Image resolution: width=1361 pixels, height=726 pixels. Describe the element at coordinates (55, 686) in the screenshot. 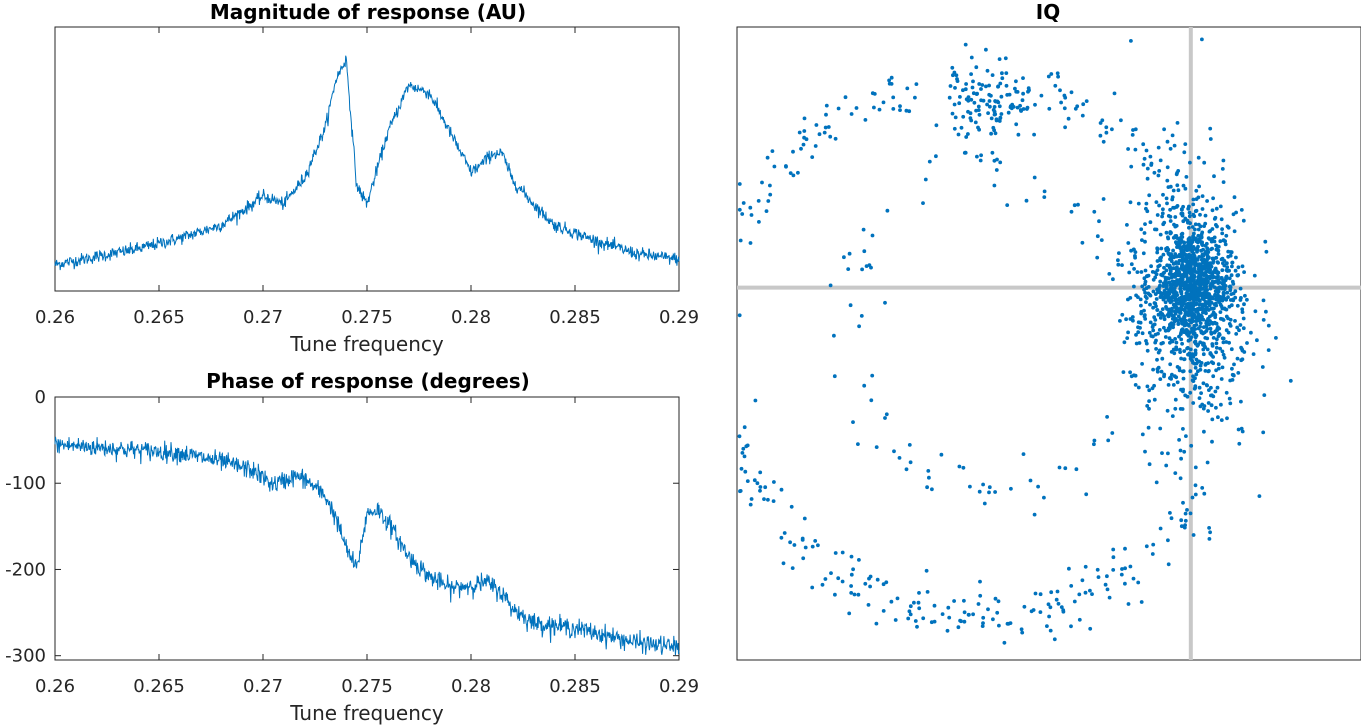

I see `phase-x-tick-label: 0.26` at that location.